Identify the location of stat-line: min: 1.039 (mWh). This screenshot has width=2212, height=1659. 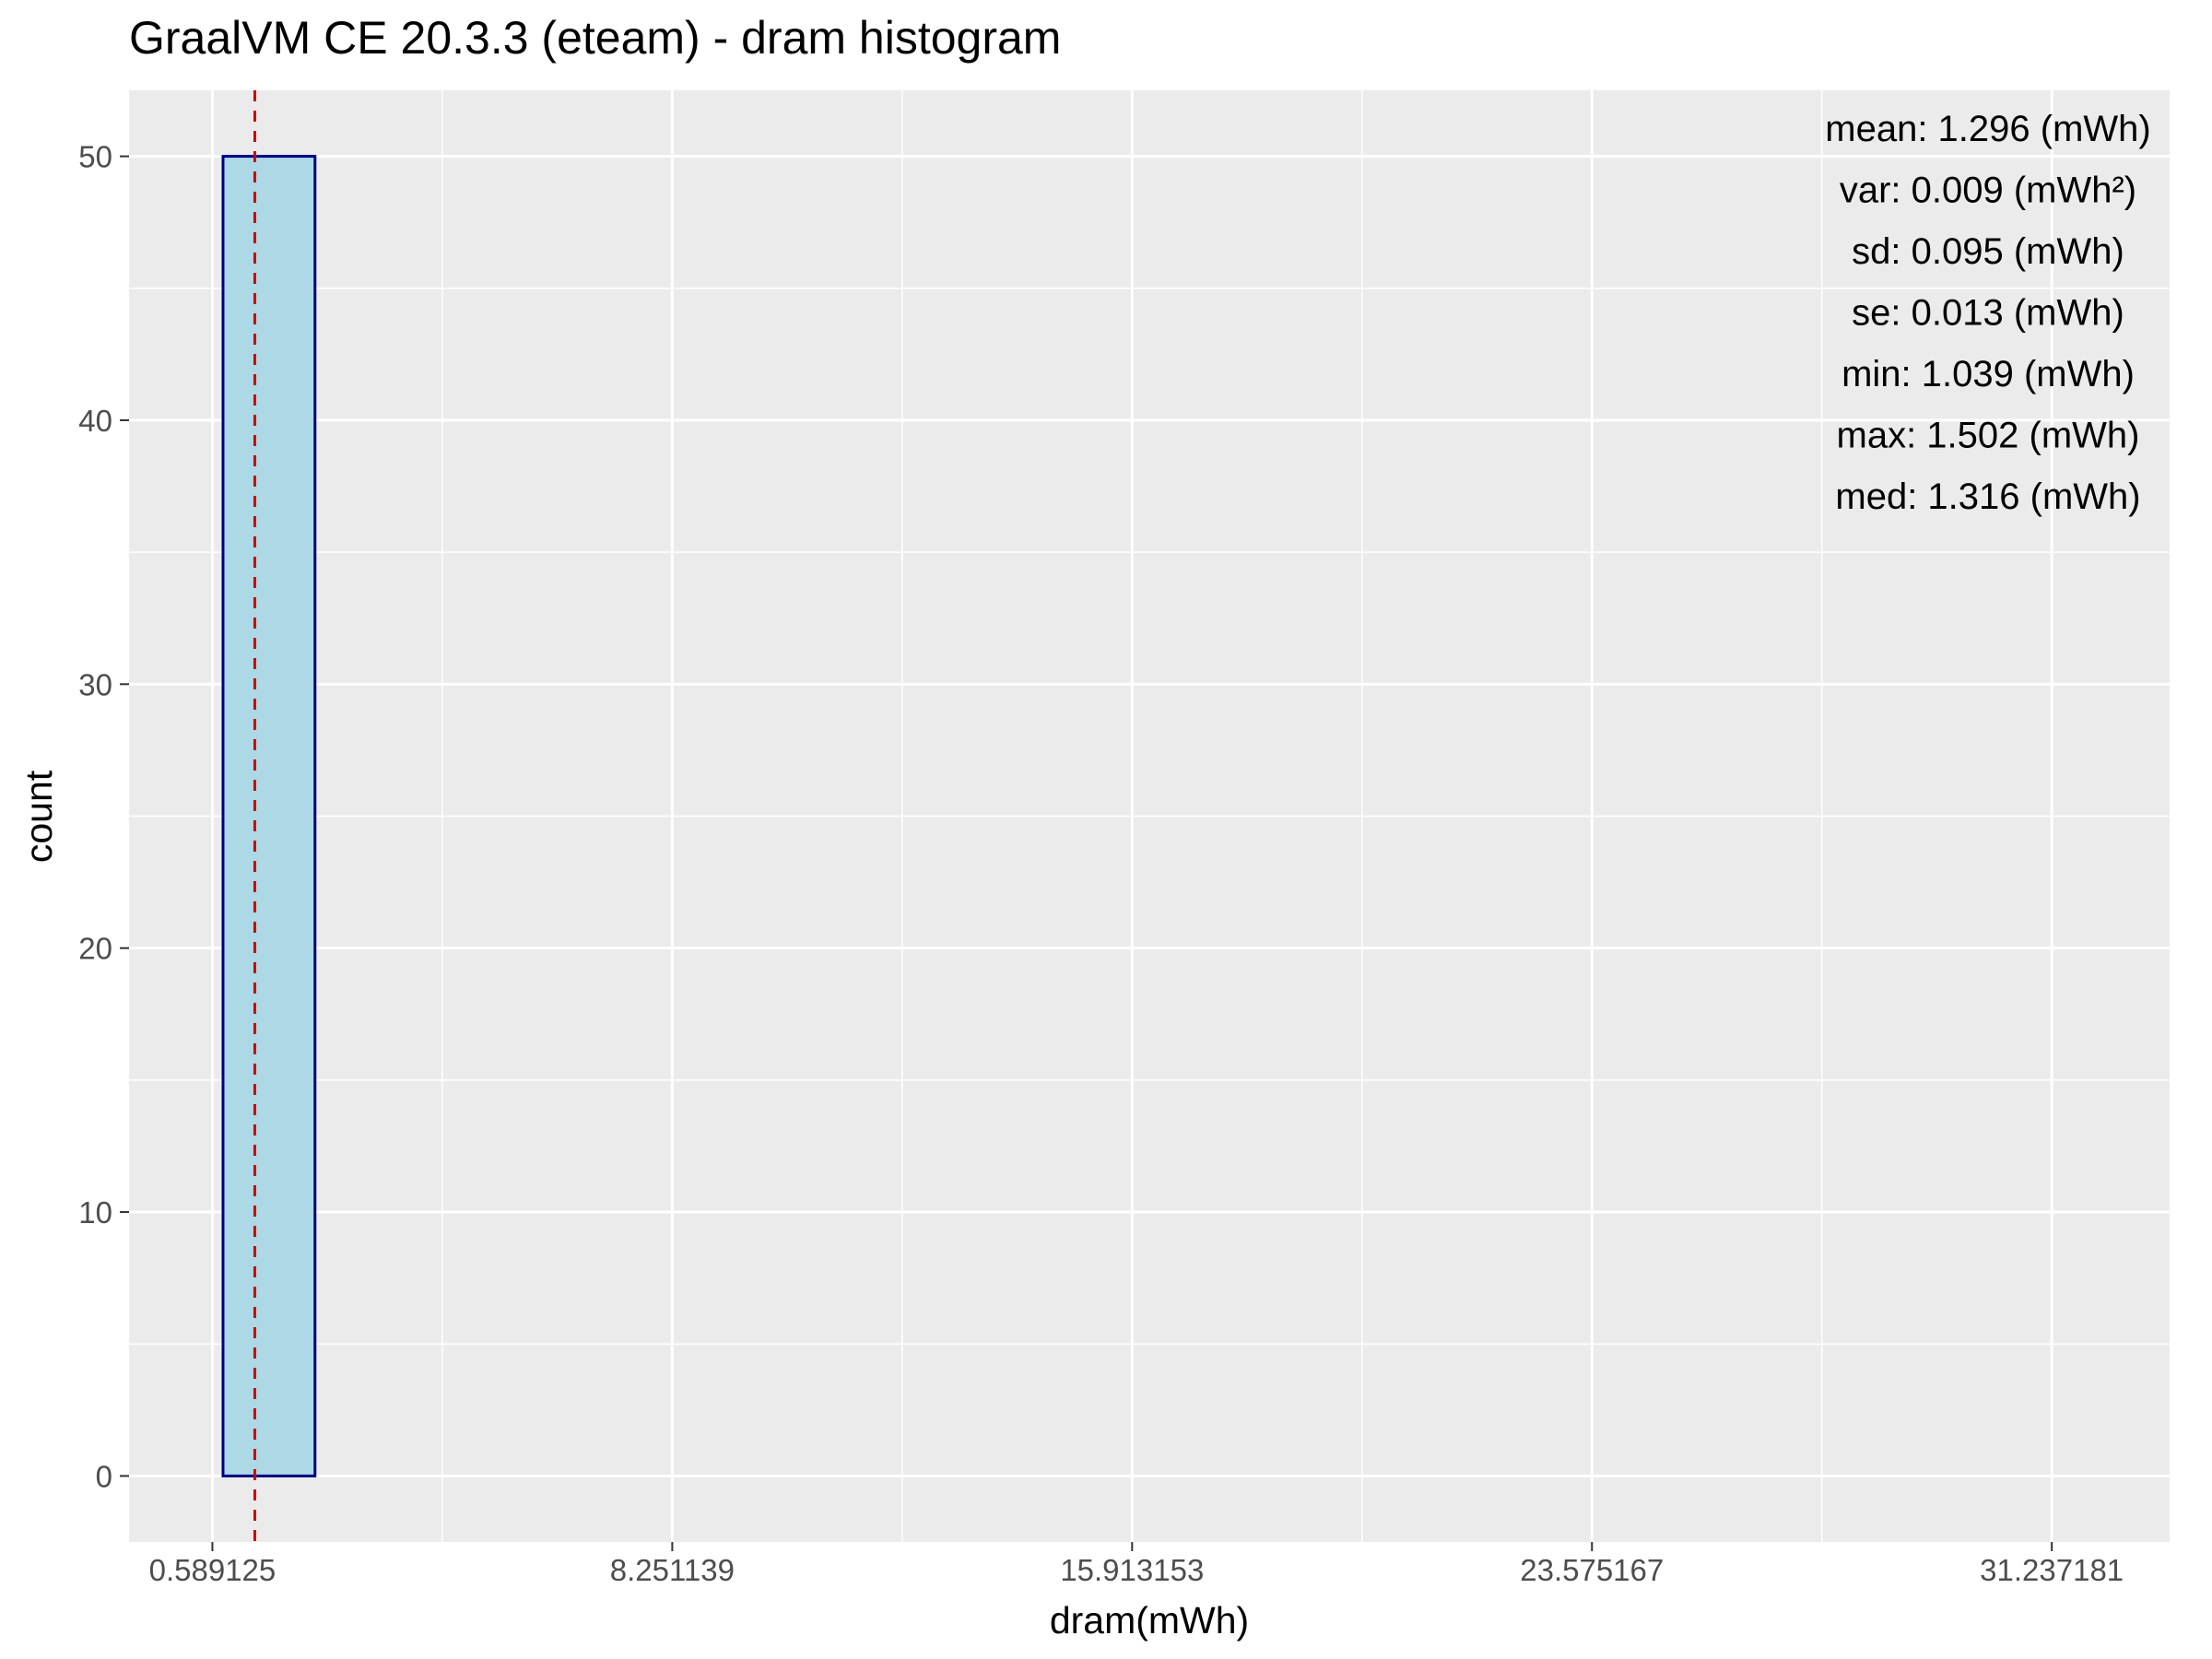
(1988, 374).